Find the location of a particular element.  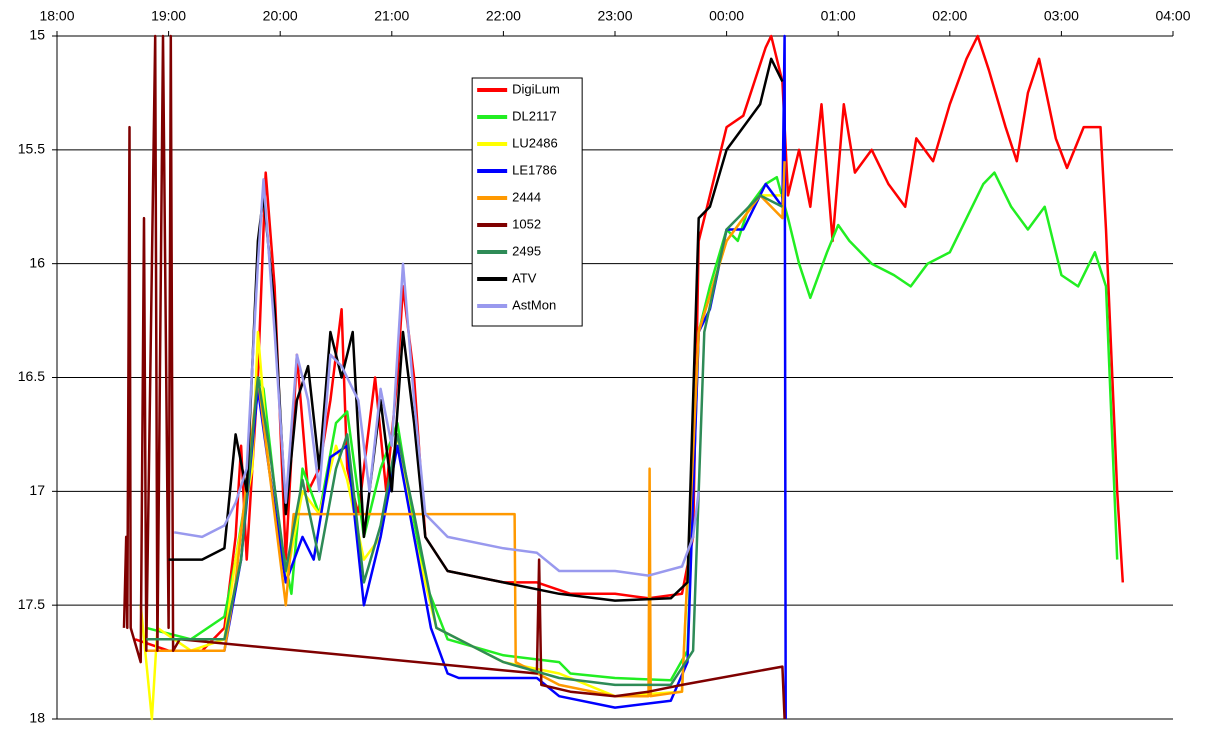

x-tick-label: 22:00 is located at coordinates (503, 16).